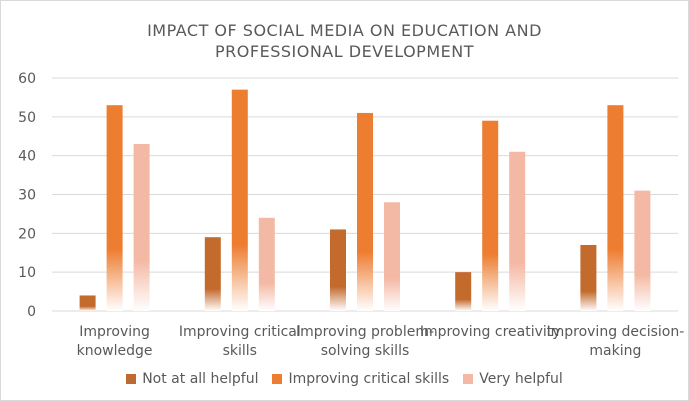 This screenshot has height=401, width=689. I want to click on legend-label-very-helpful: Very helpful, so click(521, 379).